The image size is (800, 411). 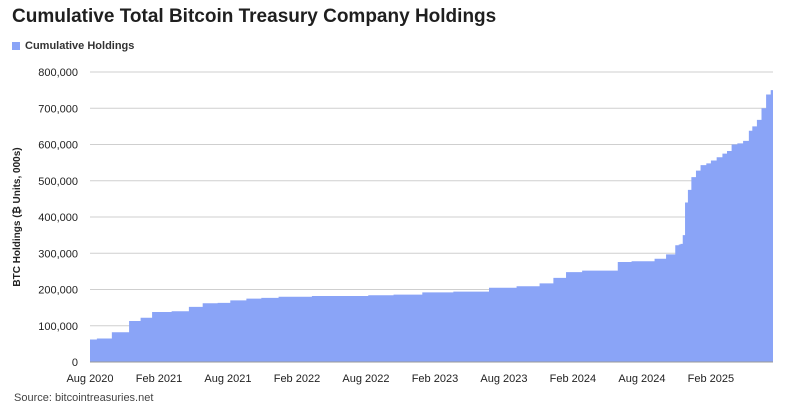 What do you see at coordinates (75, 363) in the screenshot?
I see `y-tick-label: 0` at bounding box center [75, 363].